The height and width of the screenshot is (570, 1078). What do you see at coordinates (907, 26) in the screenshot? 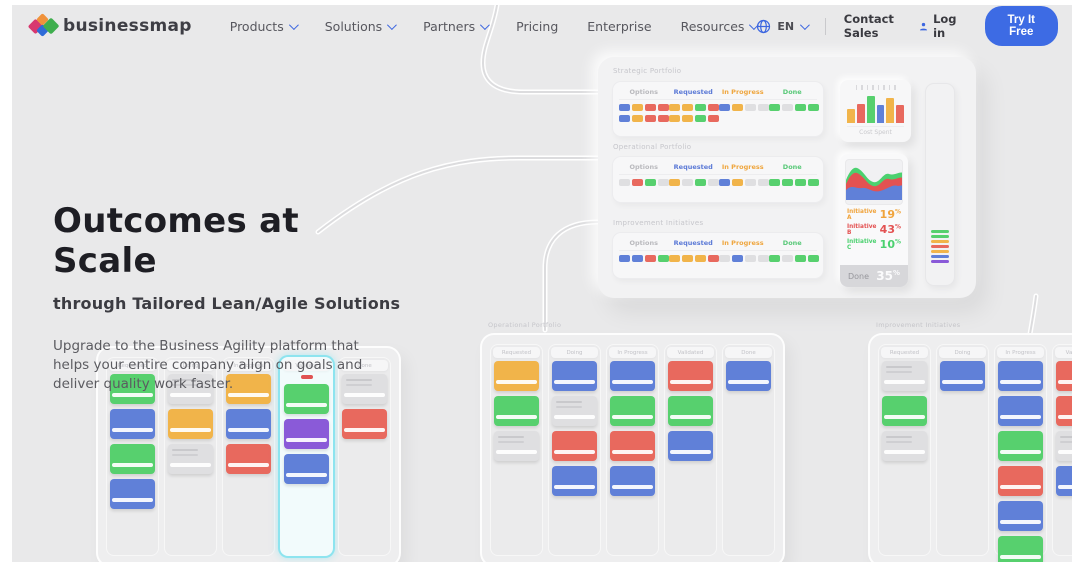
I see `nav-right-group: EN Contact Sales Log in Try It Free` at bounding box center [907, 26].